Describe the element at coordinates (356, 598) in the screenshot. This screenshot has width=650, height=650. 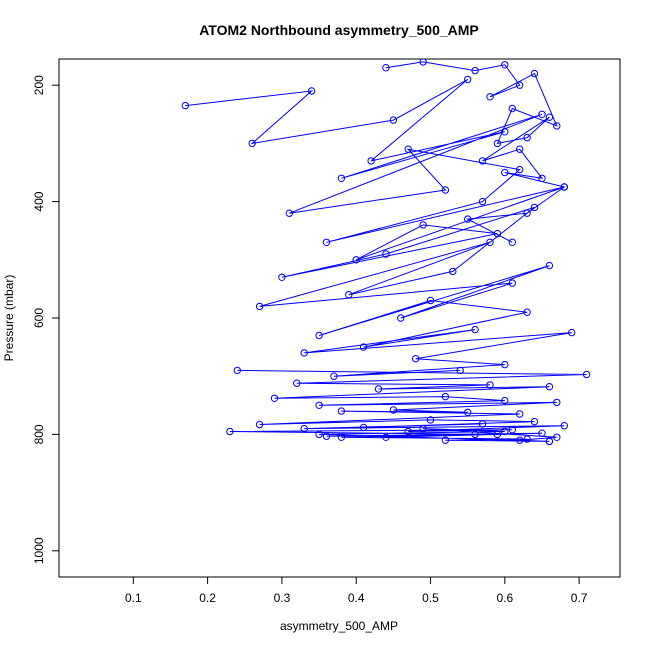
I see `x-tick-label: 0.4` at that location.